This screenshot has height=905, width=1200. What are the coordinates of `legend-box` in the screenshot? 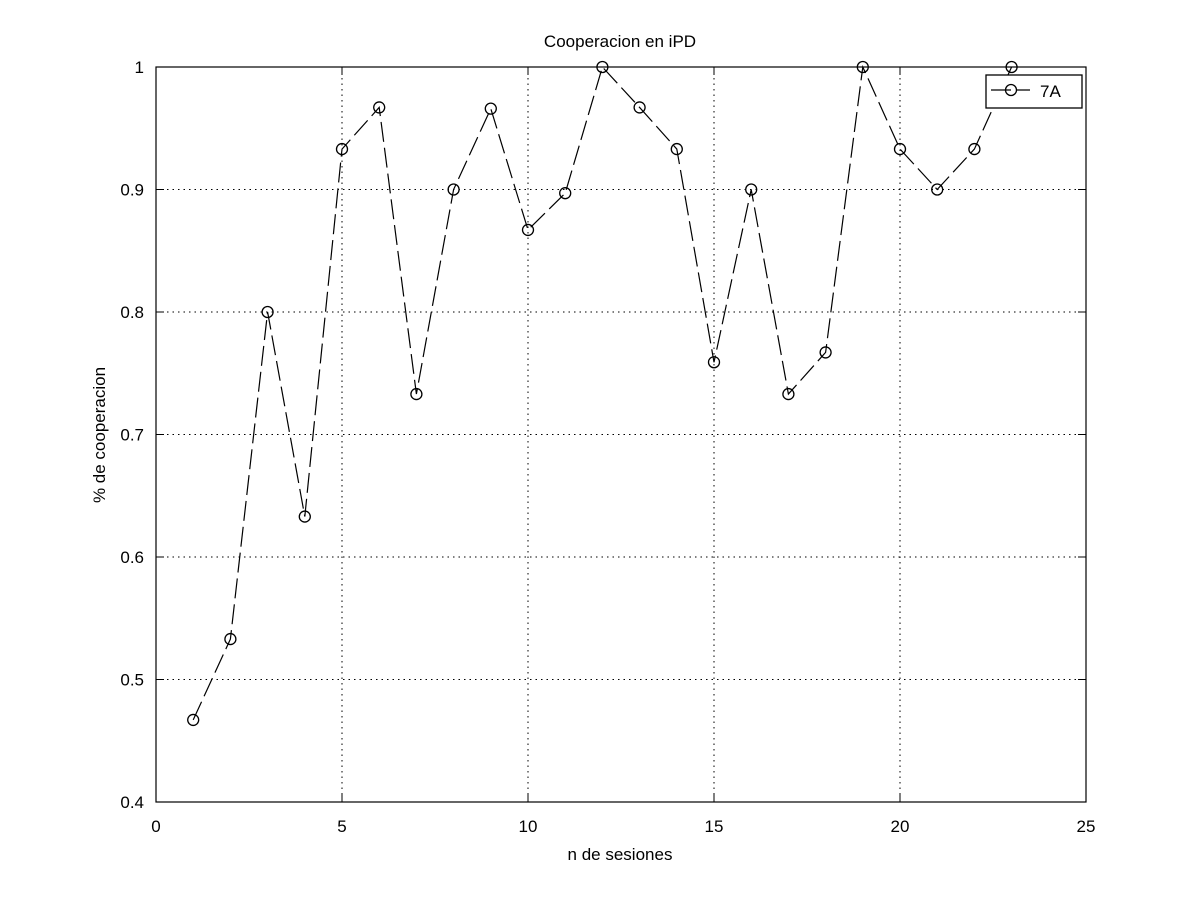 It's located at (1034, 91).